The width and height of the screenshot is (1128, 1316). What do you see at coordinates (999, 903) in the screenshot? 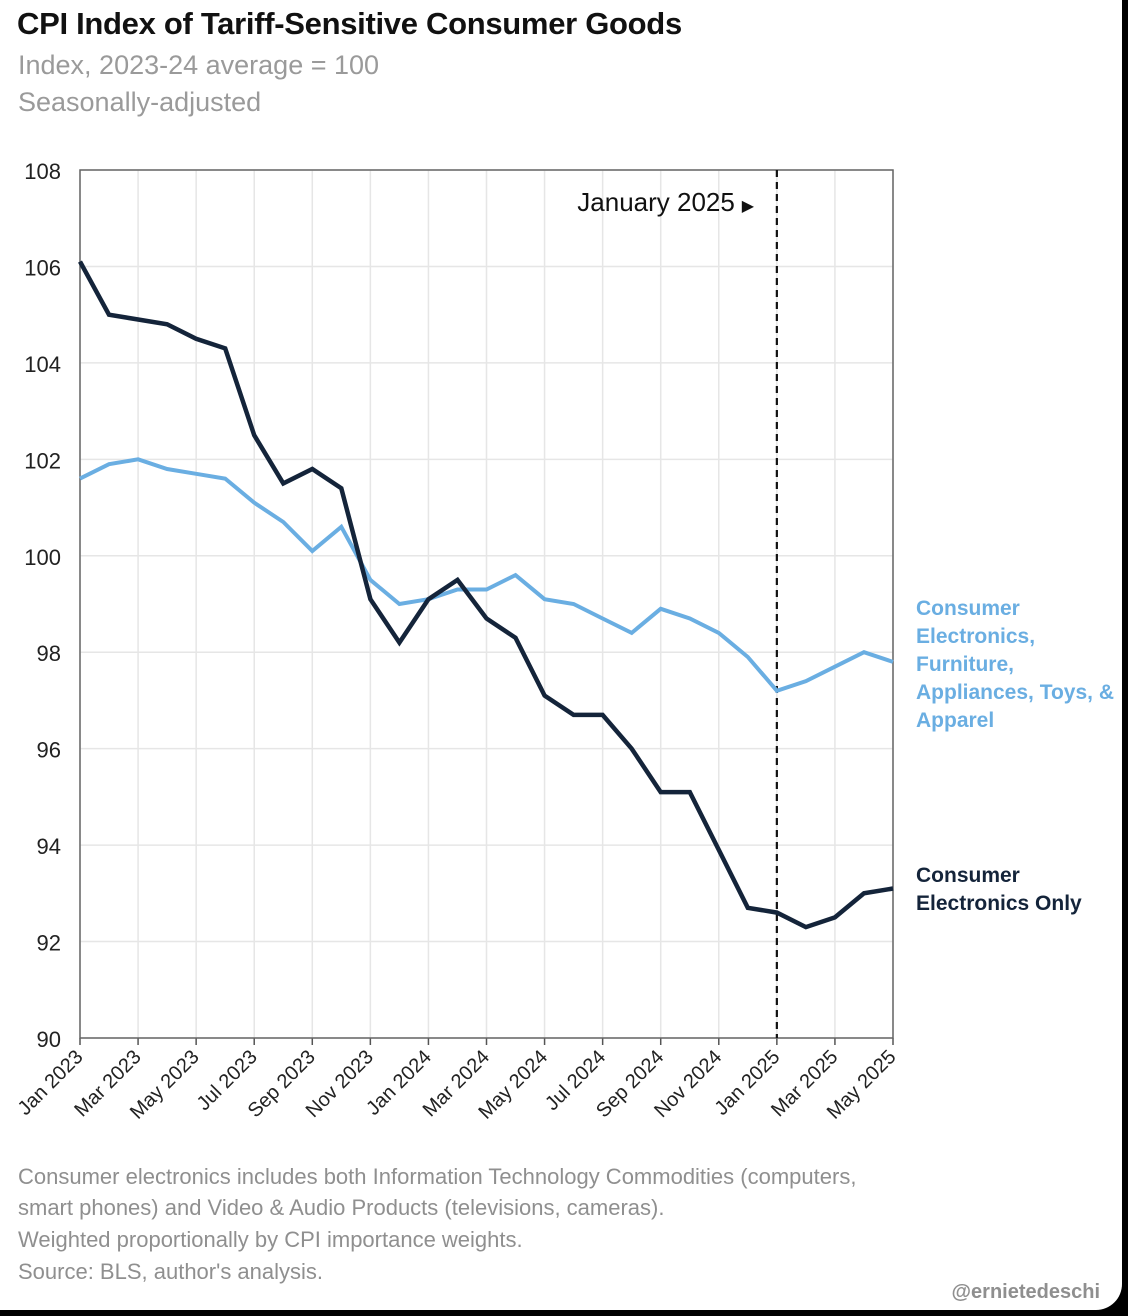
I see `series-label-line: Electronics Only` at bounding box center [999, 903].